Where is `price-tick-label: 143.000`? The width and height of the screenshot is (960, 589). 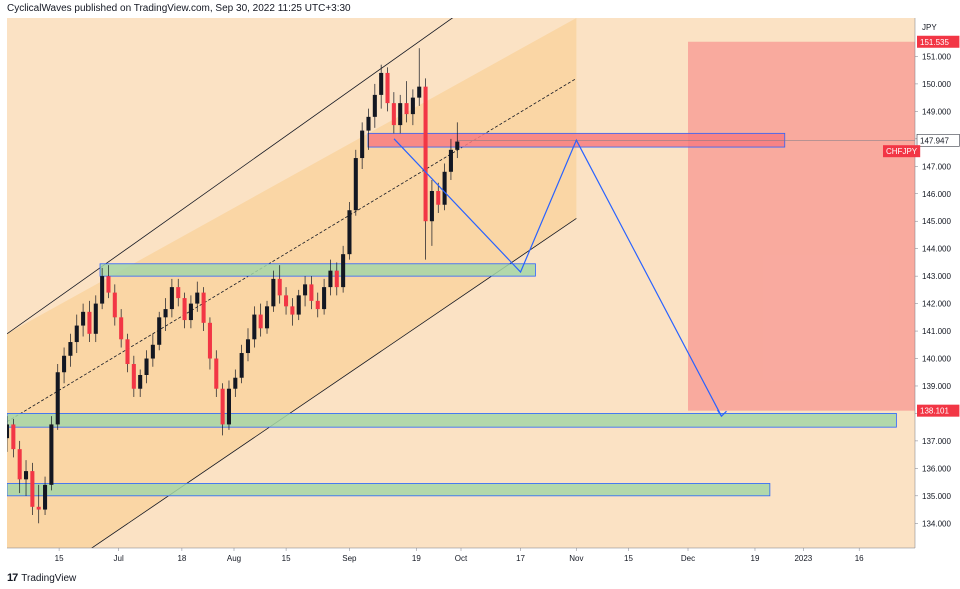
price-tick-label: 143.000 is located at coordinates (936, 276).